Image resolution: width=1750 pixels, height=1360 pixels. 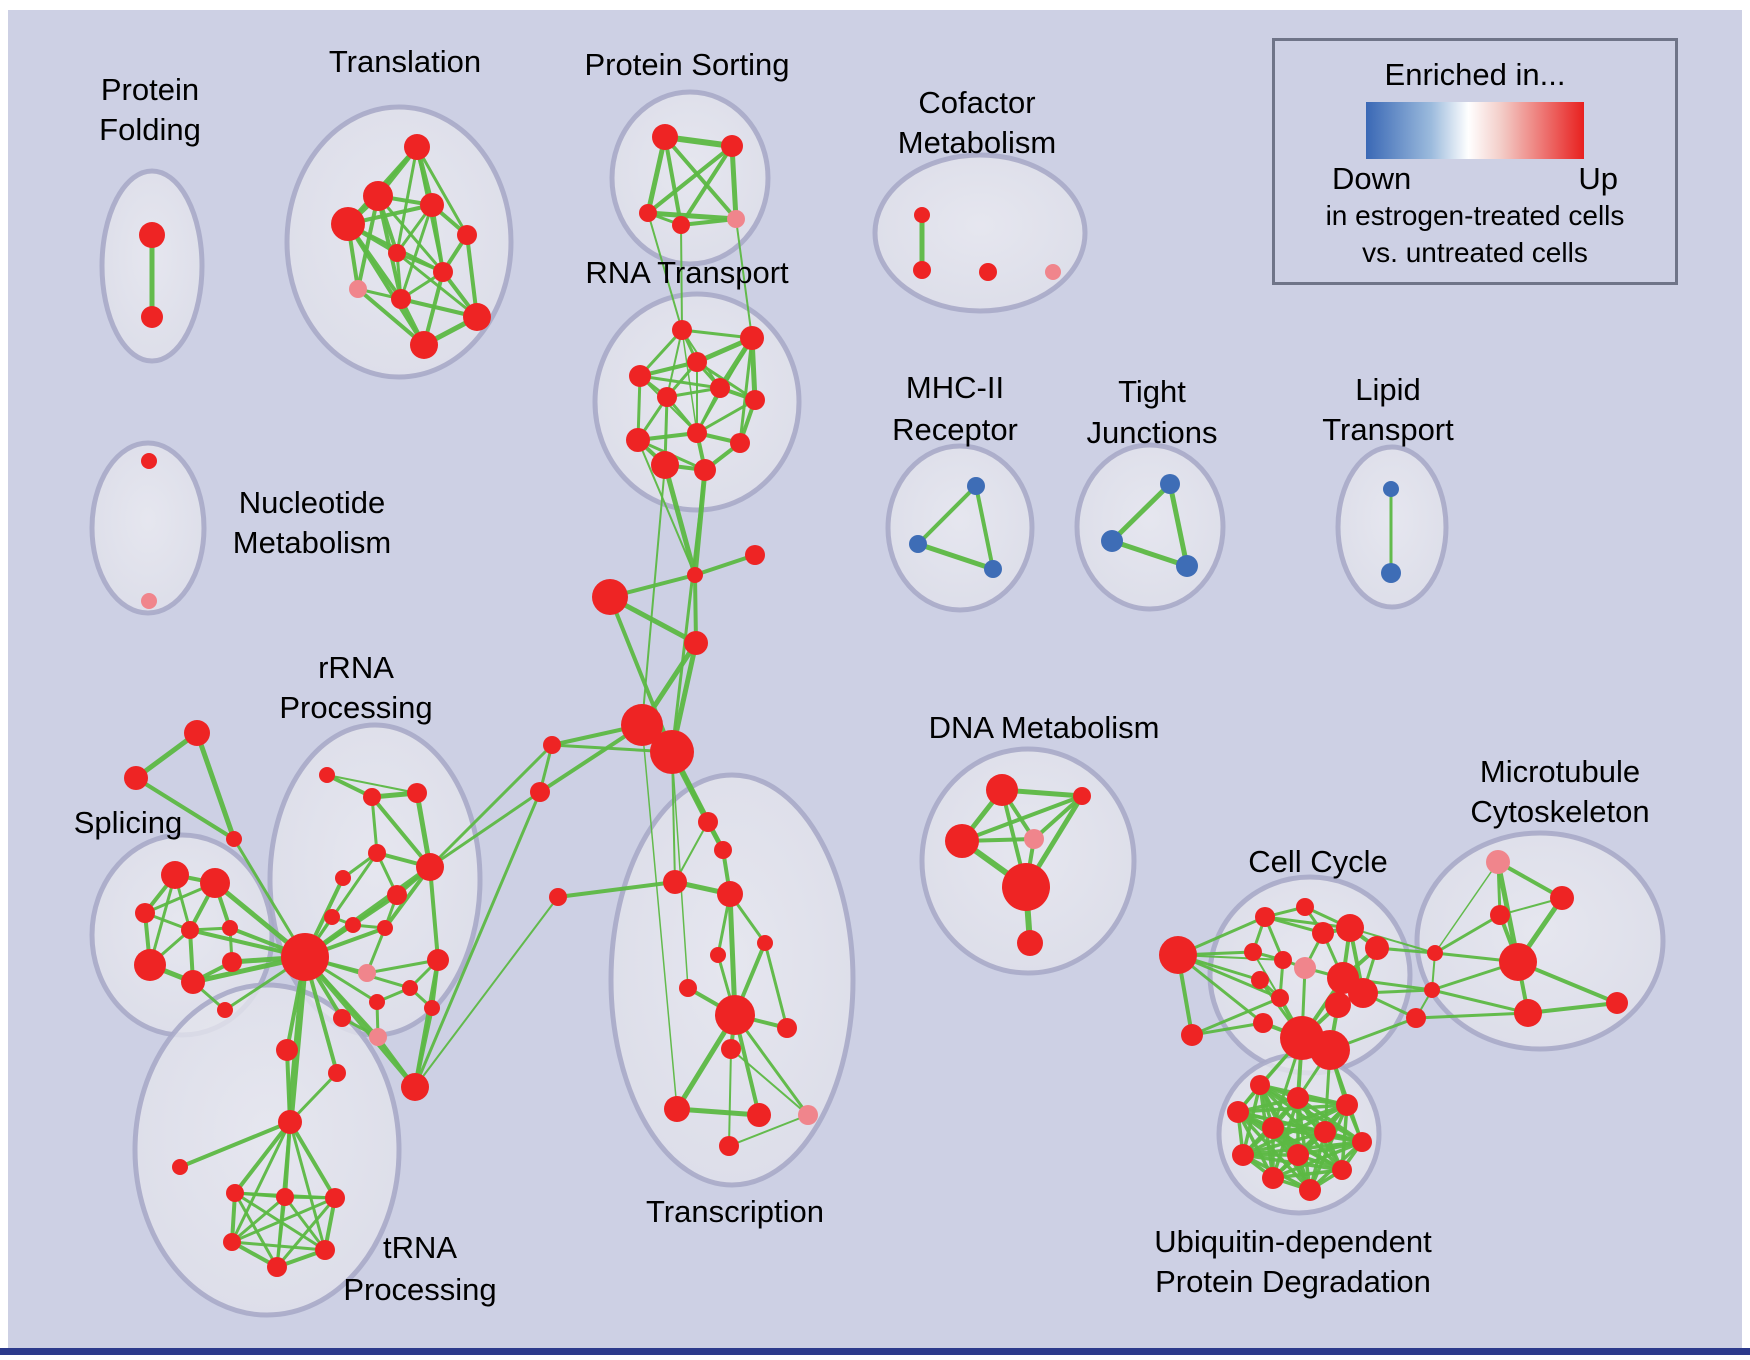 I want to click on gene-set-node-u5, so click(x=1273, y=1128).